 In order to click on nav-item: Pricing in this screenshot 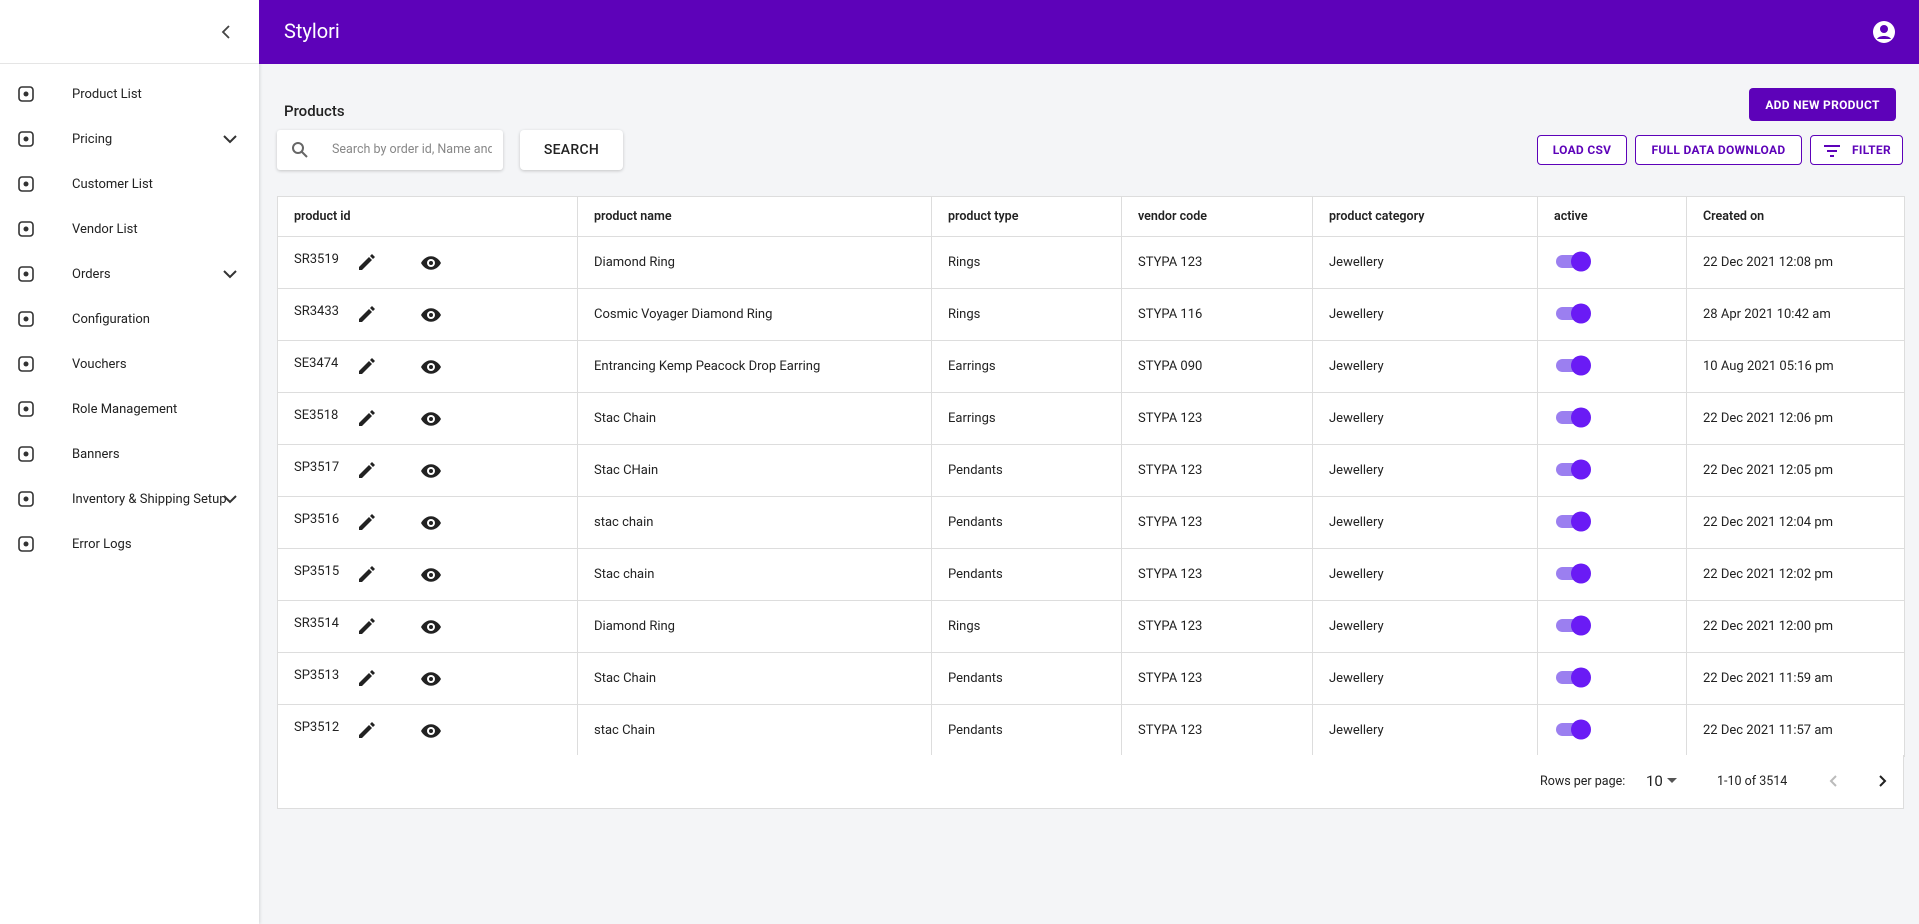, I will do `click(129, 139)`.